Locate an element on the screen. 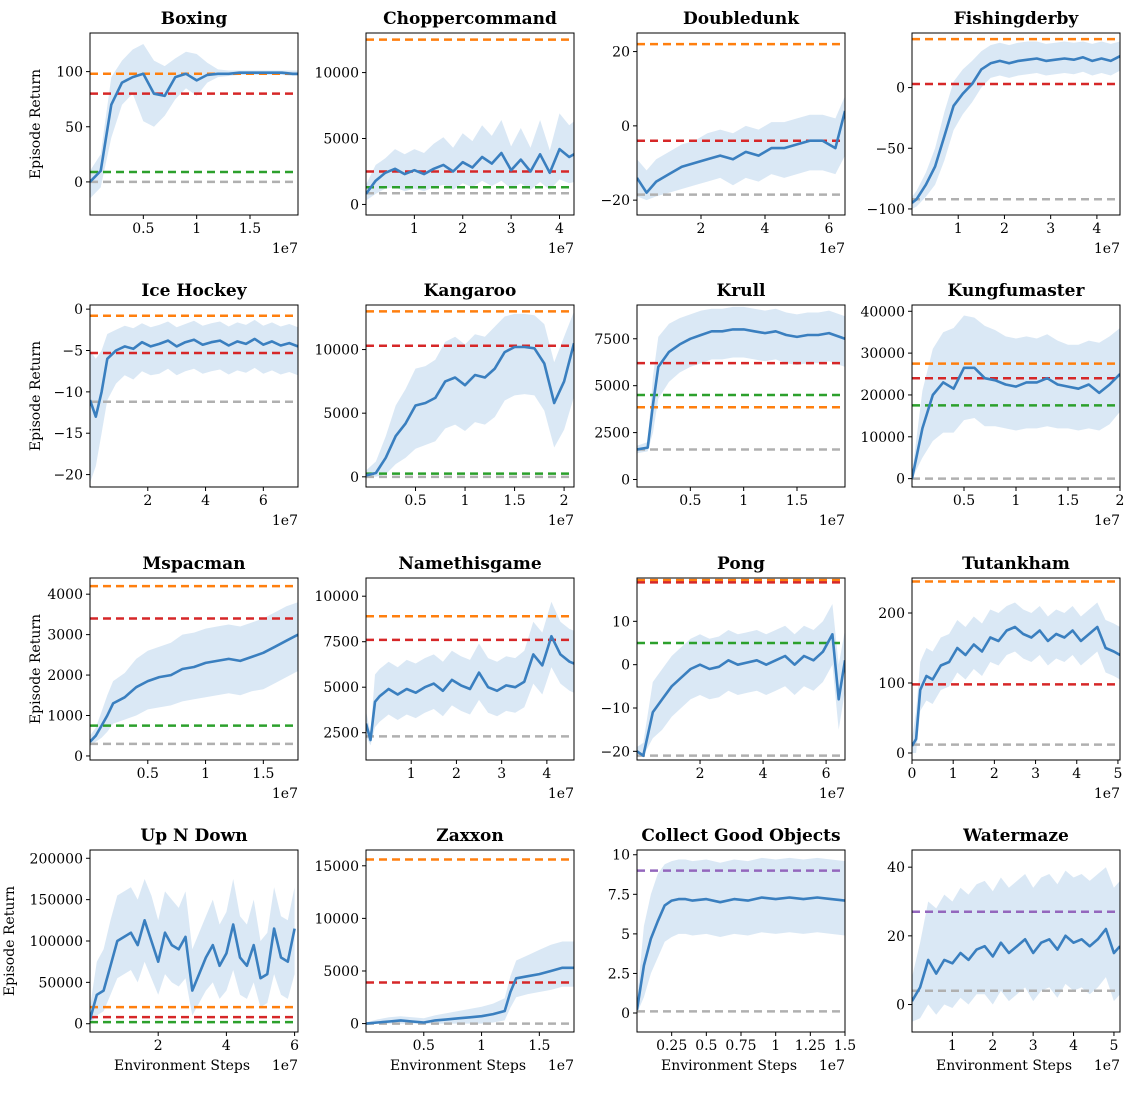 Image resolution: width=1132 pixels, height=1094 pixels. subplot-title: Doubledunk is located at coordinates (741, 19).